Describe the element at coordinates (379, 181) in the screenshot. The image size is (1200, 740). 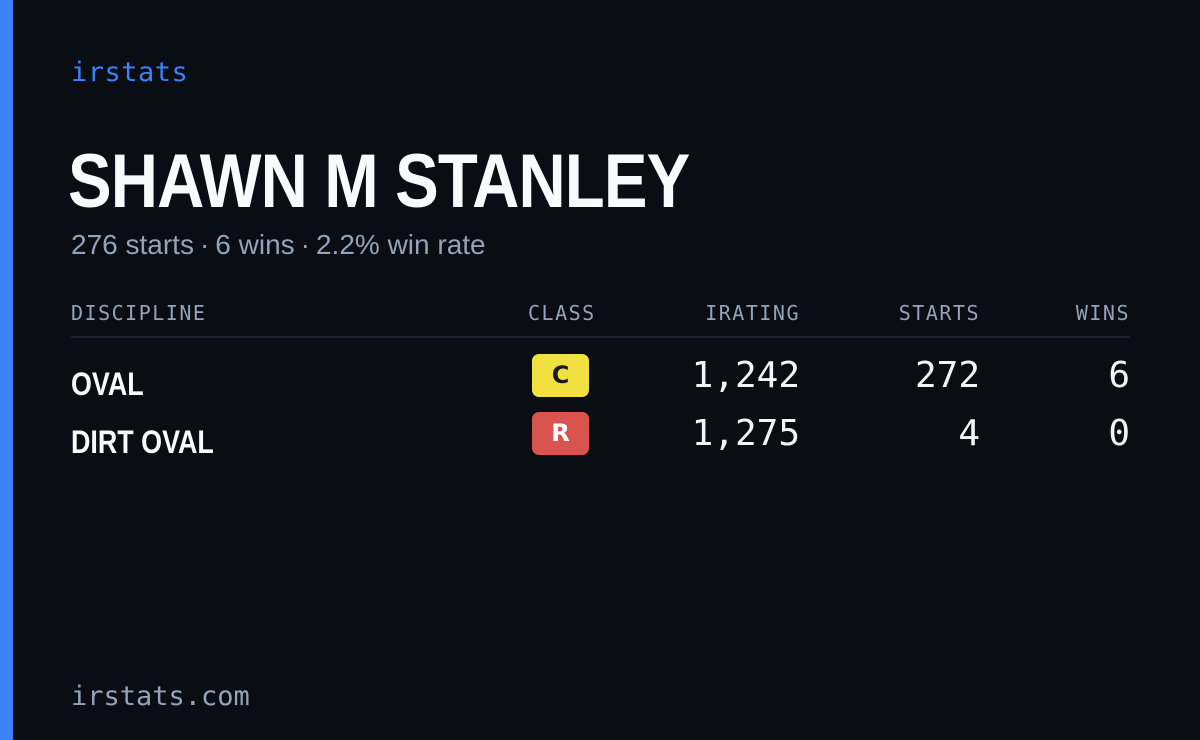
I see `driver-name: SHAWN M STANLEY` at that location.